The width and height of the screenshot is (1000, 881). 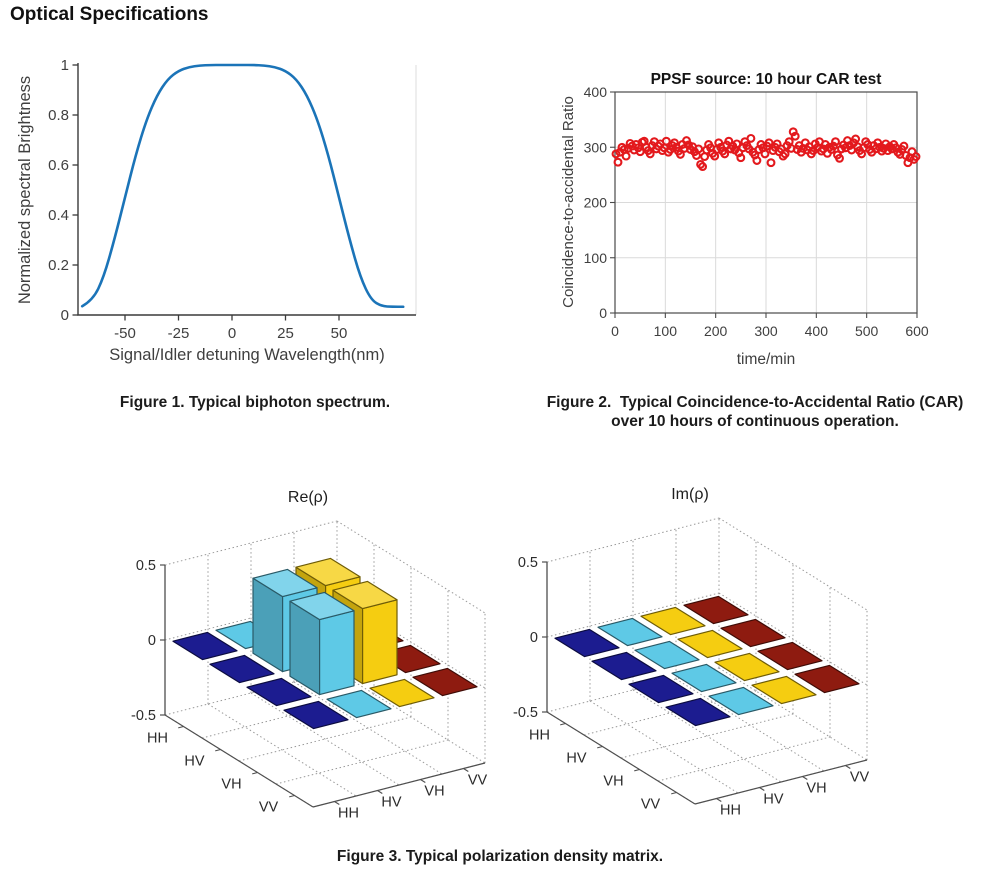 I want to click on y-tick-label: 0.2, so click(x=58, y=265).